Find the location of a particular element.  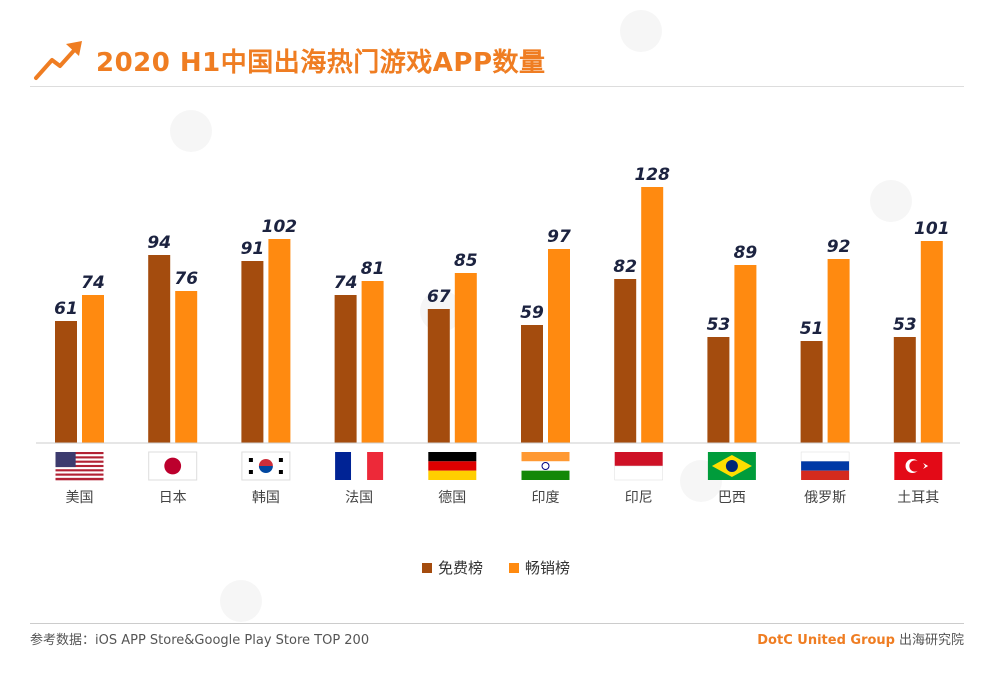

value-label: 82 is located at coordinates (625, 267).